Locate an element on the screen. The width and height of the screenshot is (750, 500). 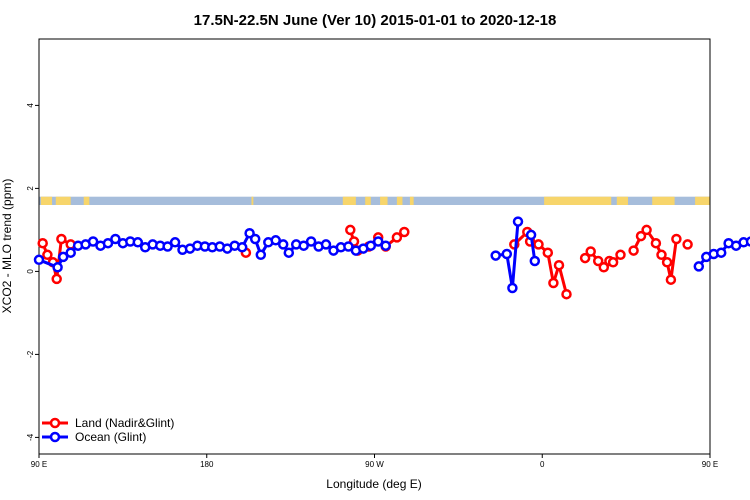
legend-ocean-label: Ocean (Glint) is located at coordinates (110, 437).